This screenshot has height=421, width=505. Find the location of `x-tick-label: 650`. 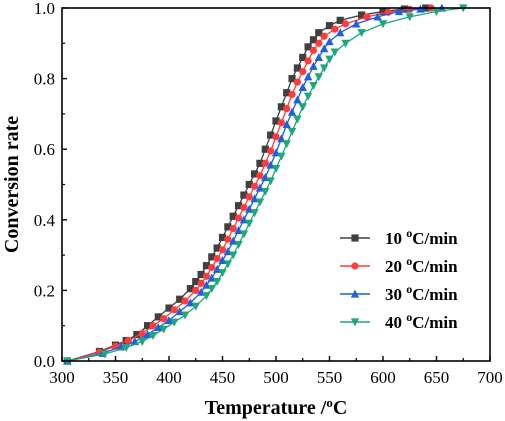

x-tick-label: 650 is located at coordinates (437, 377).